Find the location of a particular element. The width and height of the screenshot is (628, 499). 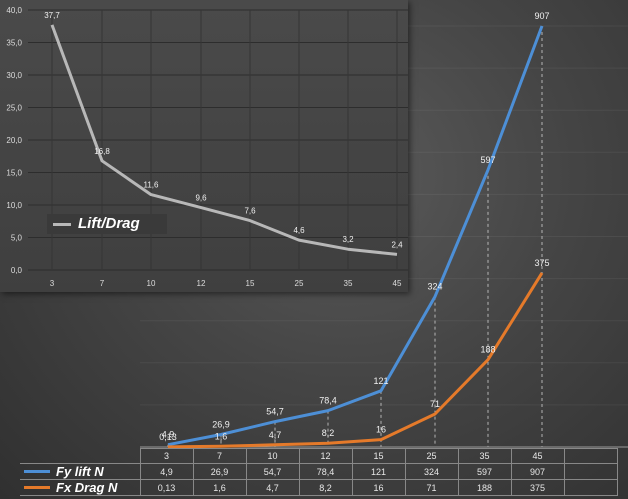

inset-y-tick-label: 0,0 is located at coordinates (17, 270).